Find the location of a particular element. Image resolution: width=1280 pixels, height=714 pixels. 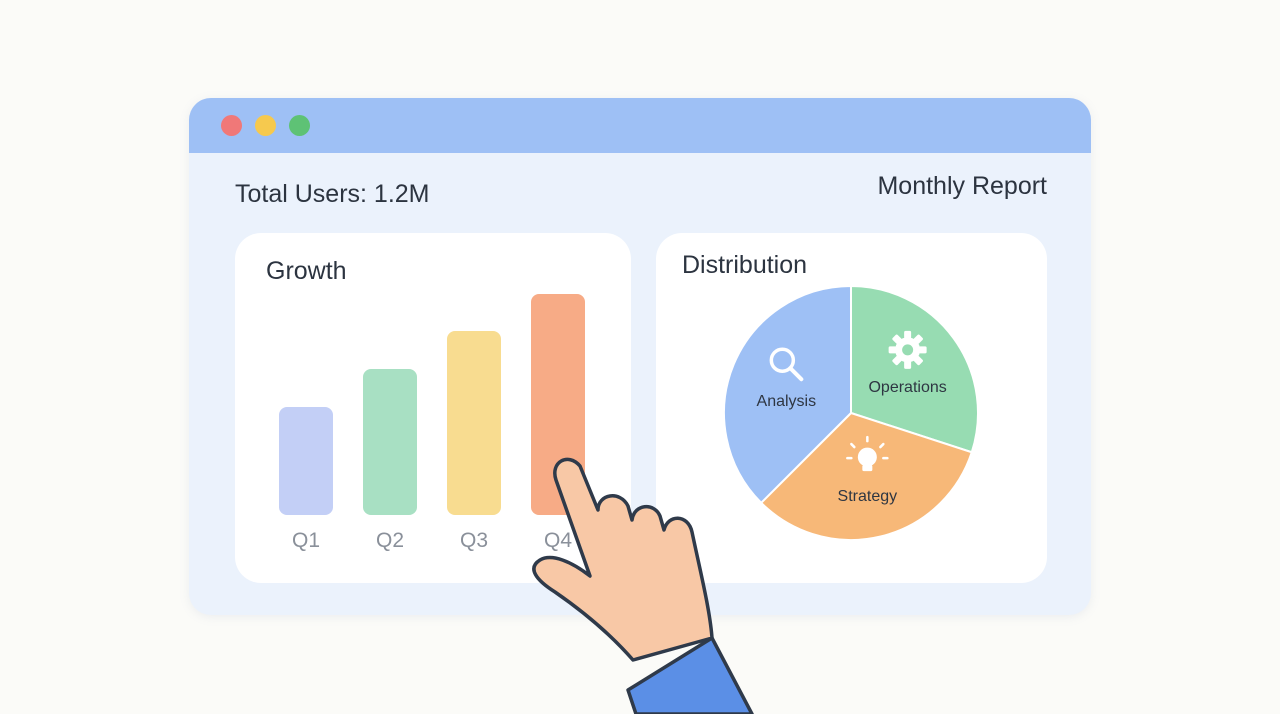

total-users-stat: Total Users: 1.2M is located at coordinates (332, 194).